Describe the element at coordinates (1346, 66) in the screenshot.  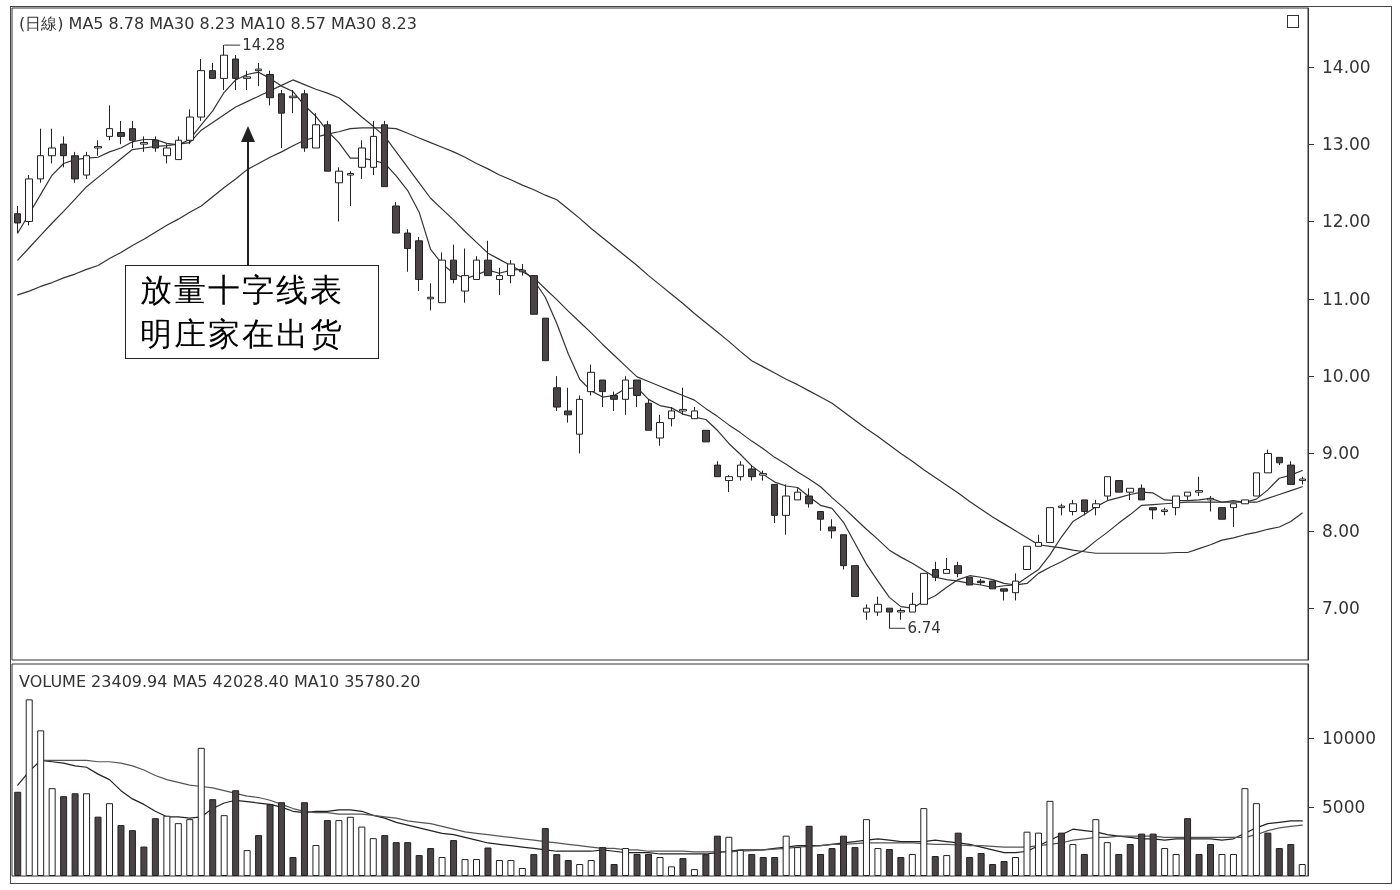
I see `y-tick-label: 14.00` at that location.